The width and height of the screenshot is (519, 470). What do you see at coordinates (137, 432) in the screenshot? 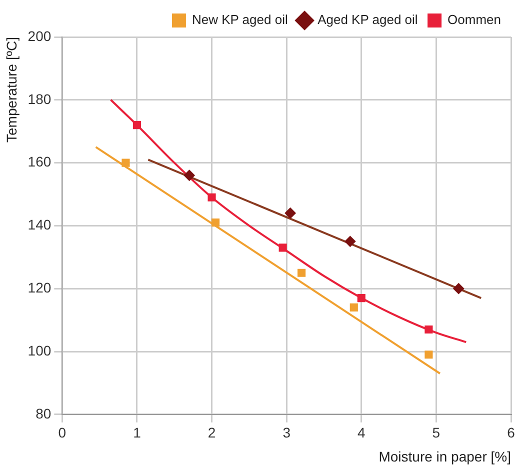
I see `x-tick-label: 1` at bounding box center [137, 432].